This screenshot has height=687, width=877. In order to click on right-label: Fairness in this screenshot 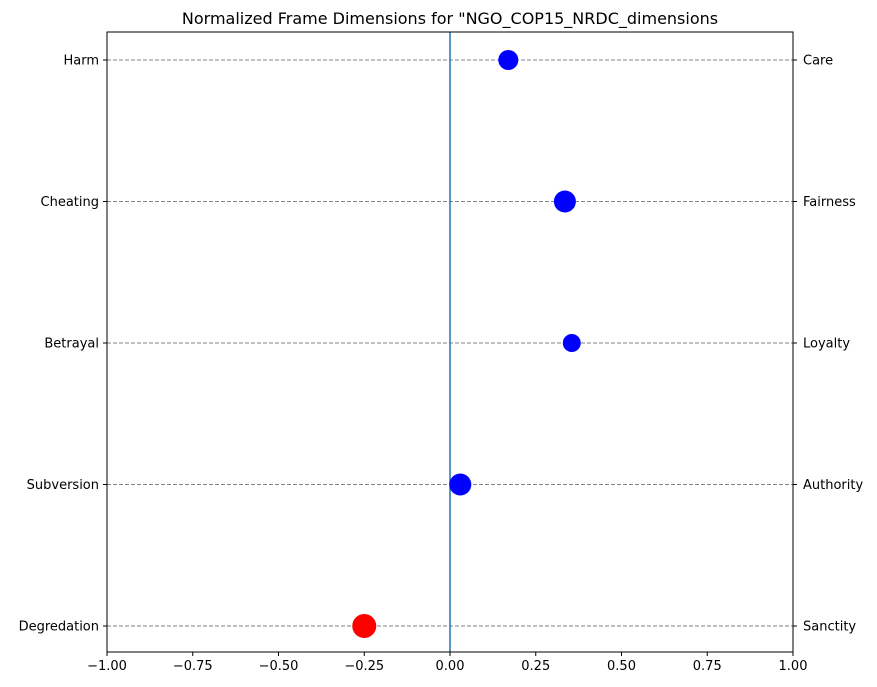, I will do `click(829, 202)`.